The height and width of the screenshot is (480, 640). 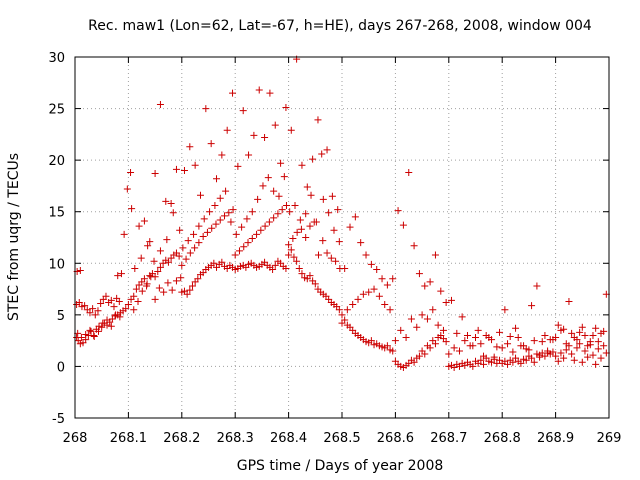 What do you see at coordinates (555, 438) in the screenshot?
I see `x-tick-label: 268.9` at bounding box center [555, 438].